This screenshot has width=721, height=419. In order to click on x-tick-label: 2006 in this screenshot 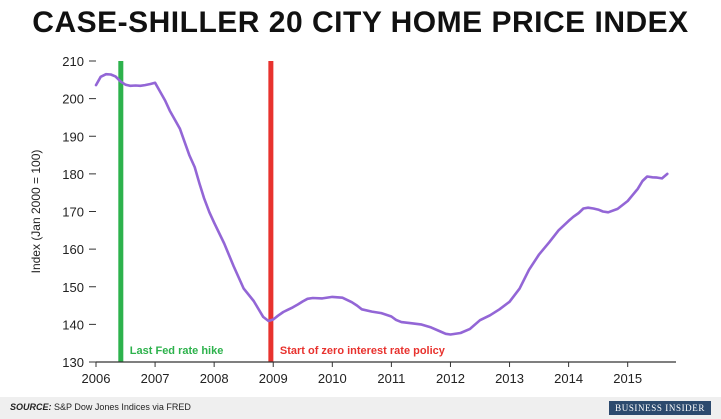, I will do `click(96, 378)`.